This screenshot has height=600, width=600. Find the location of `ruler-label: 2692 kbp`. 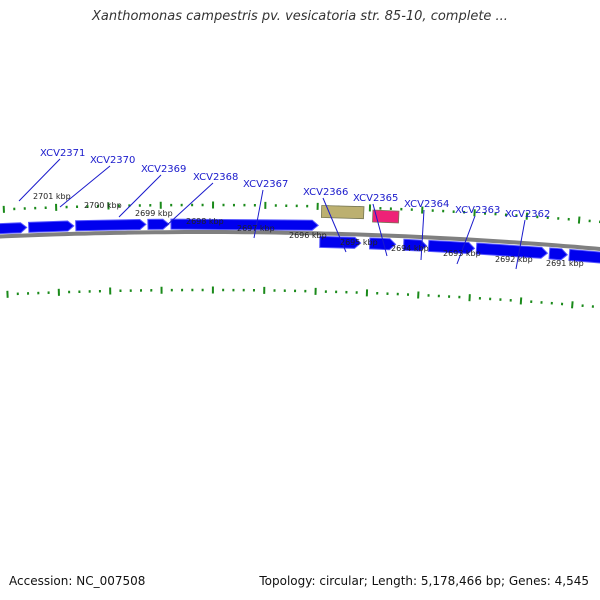

ruler-label: 2692 kbp is located at coordinates (514, 259).